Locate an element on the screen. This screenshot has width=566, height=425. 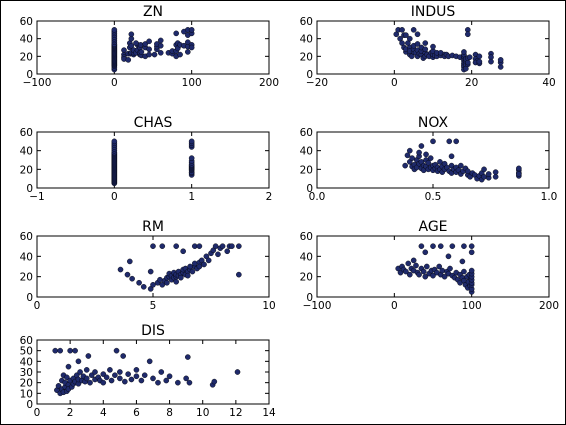
x-tick-label: 0.5 is located at coordinates (433, 197).